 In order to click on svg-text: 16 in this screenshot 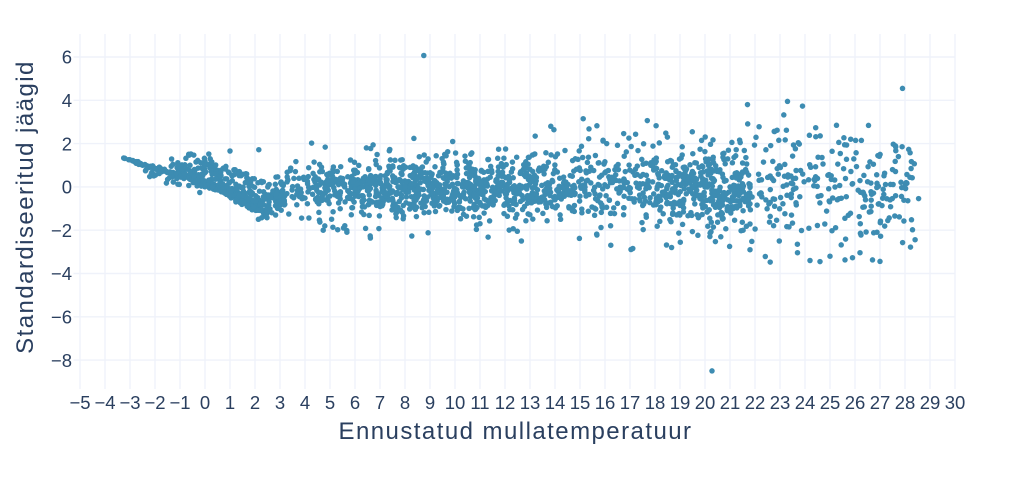, I will do `click(605, 402)`.